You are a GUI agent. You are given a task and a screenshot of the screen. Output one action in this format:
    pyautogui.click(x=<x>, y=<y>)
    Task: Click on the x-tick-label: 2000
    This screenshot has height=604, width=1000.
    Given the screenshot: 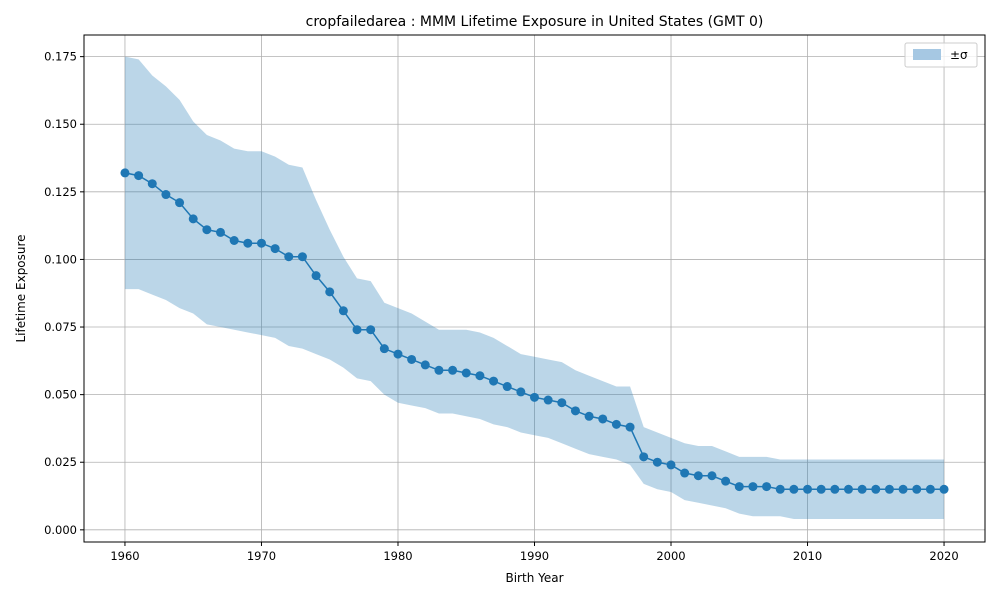 What is the action you would take?
    pyautogui.click(x=670, y=556)
    